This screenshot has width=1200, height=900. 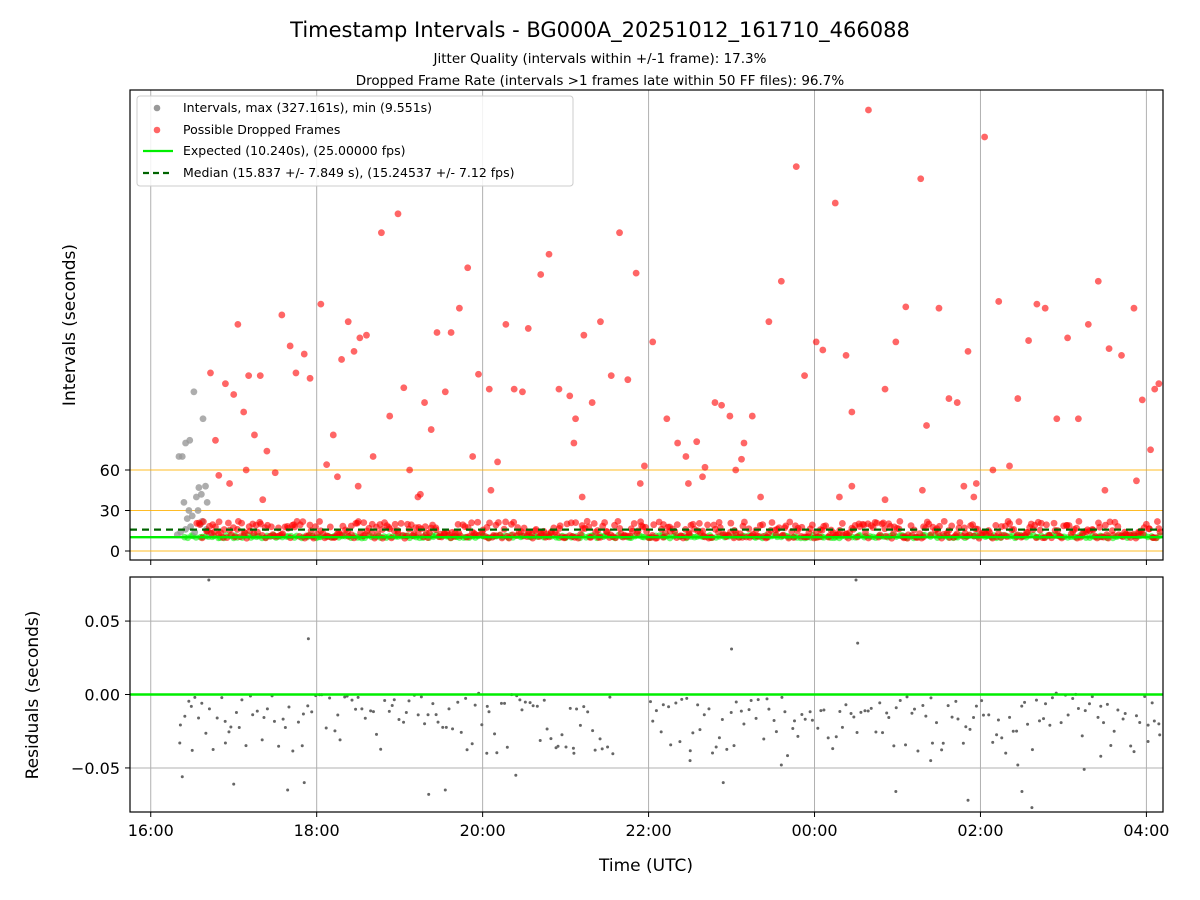 What do you see at coordinates (110, 511) in the screenshot?
I see `intervals-y-tick-label: 30` at bounding box center [110, 511].